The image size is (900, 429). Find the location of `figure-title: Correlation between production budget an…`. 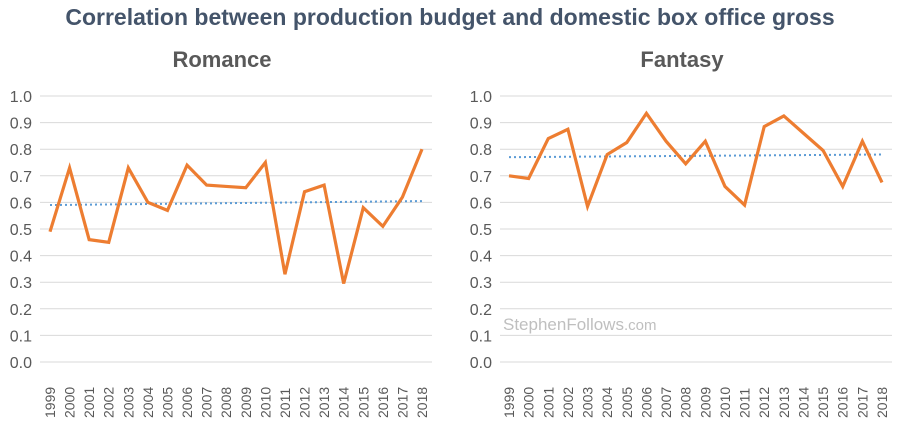

figure-title: Correlation between production budget an… is located at coordinates (449, 17).